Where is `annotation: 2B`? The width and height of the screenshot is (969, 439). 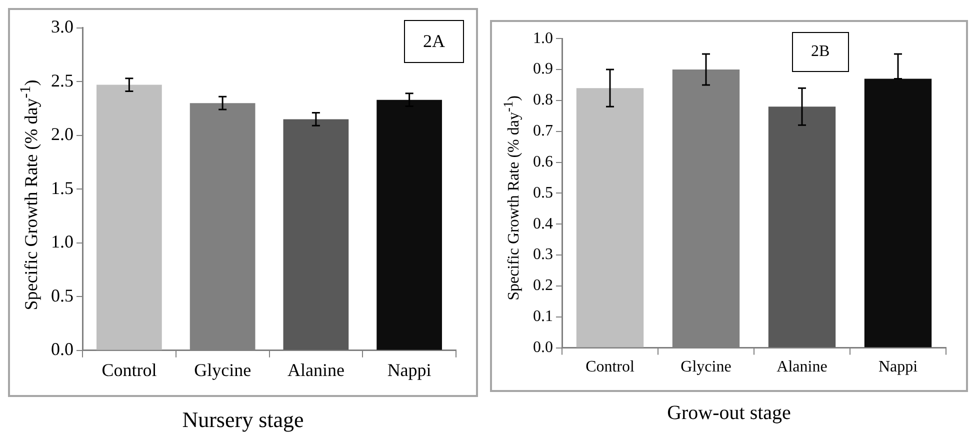 annotation: 2B is located at coordinates (820, 52).